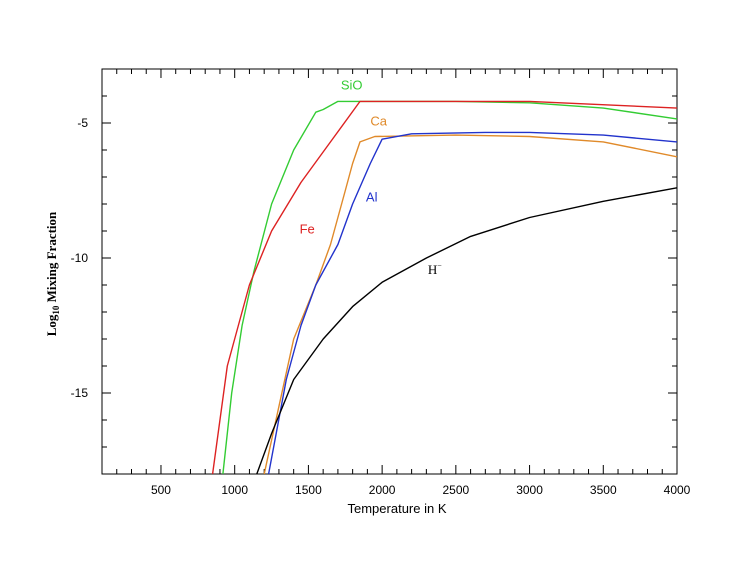  What do you see at coordinates (378, 121) in the screenshot?
I see `label-ca: Ca` at bounding box center [378, 121].